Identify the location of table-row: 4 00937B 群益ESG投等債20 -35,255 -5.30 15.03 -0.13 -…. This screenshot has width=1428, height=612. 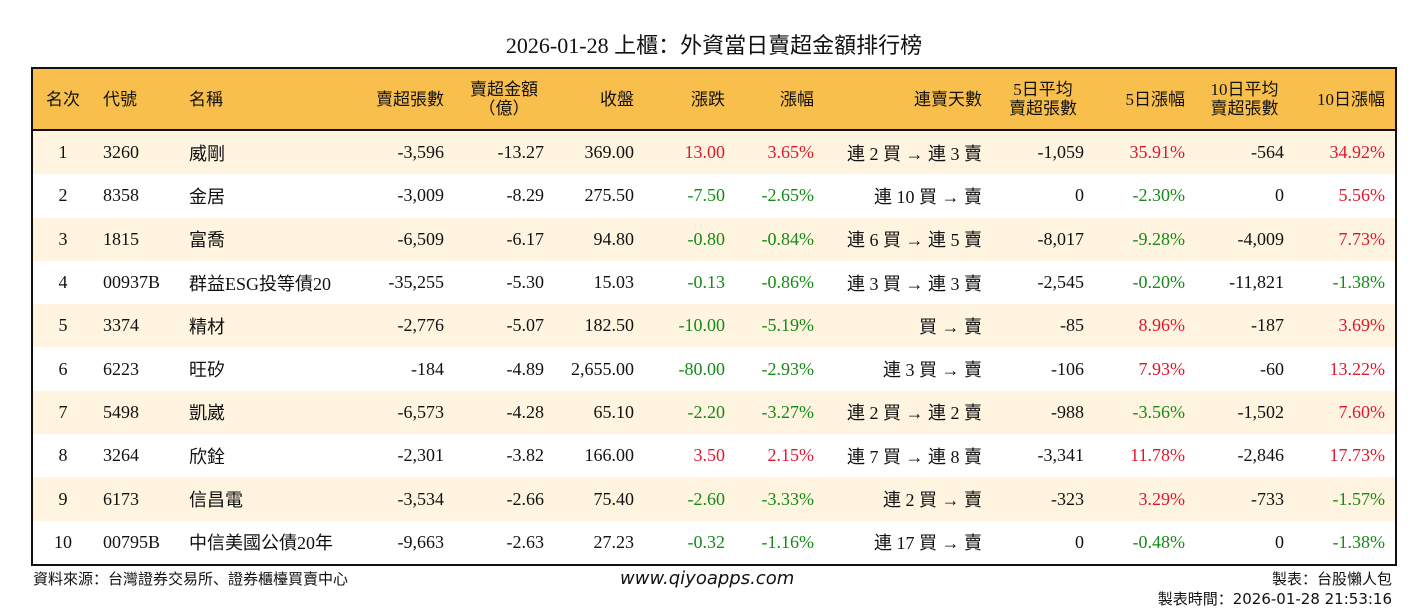
(714, 282).